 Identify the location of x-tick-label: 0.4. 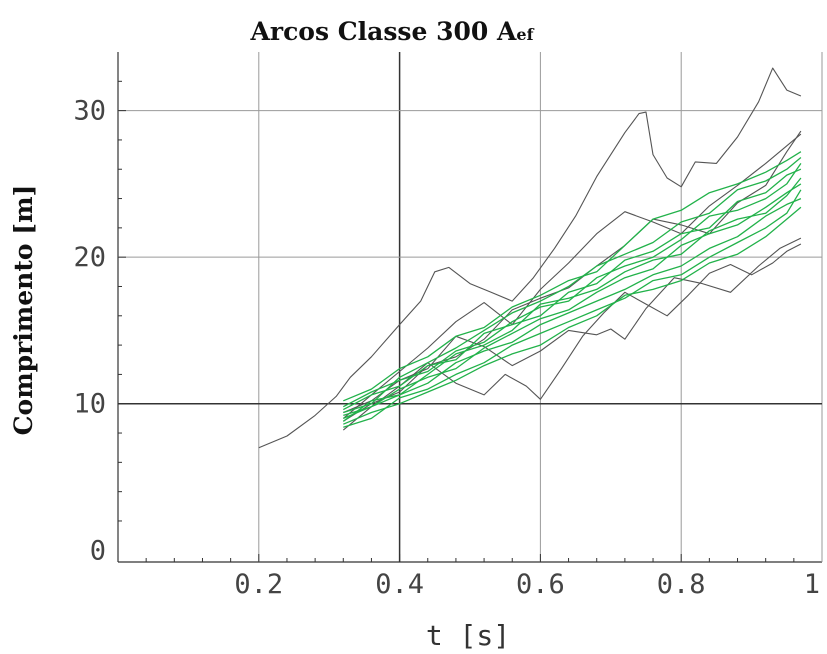
(399, 584).